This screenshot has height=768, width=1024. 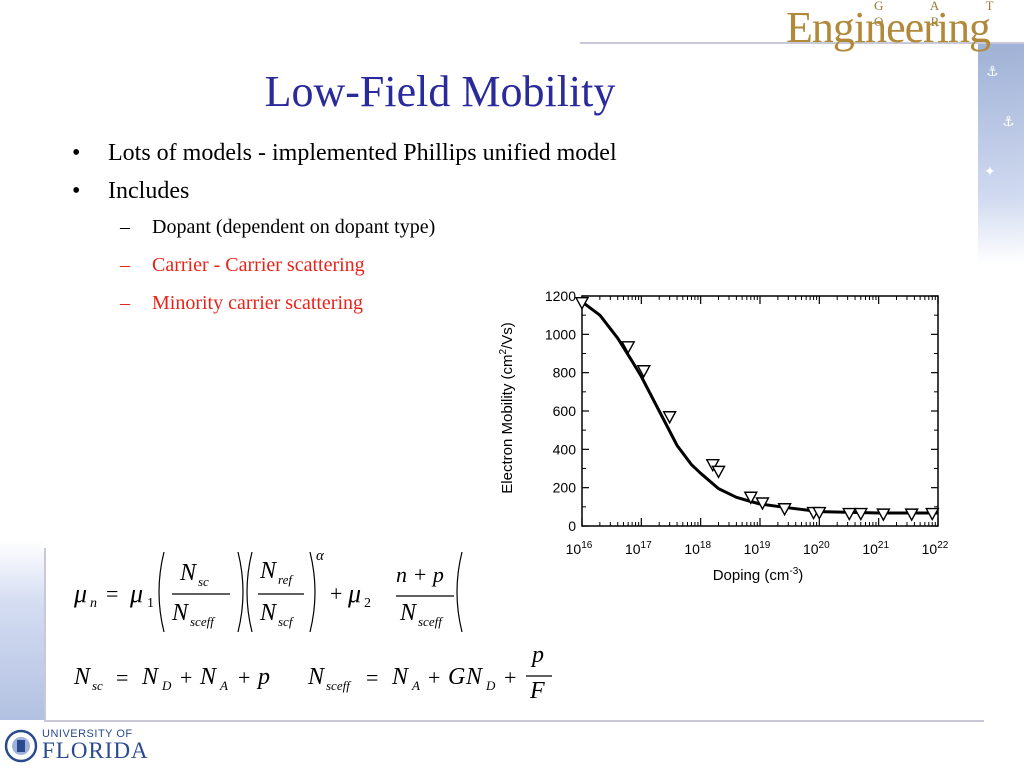 What do you see at coordinates (122, 677) in the screenshot?
I see `eq2-equals: =` at bounding box center [122, 677].